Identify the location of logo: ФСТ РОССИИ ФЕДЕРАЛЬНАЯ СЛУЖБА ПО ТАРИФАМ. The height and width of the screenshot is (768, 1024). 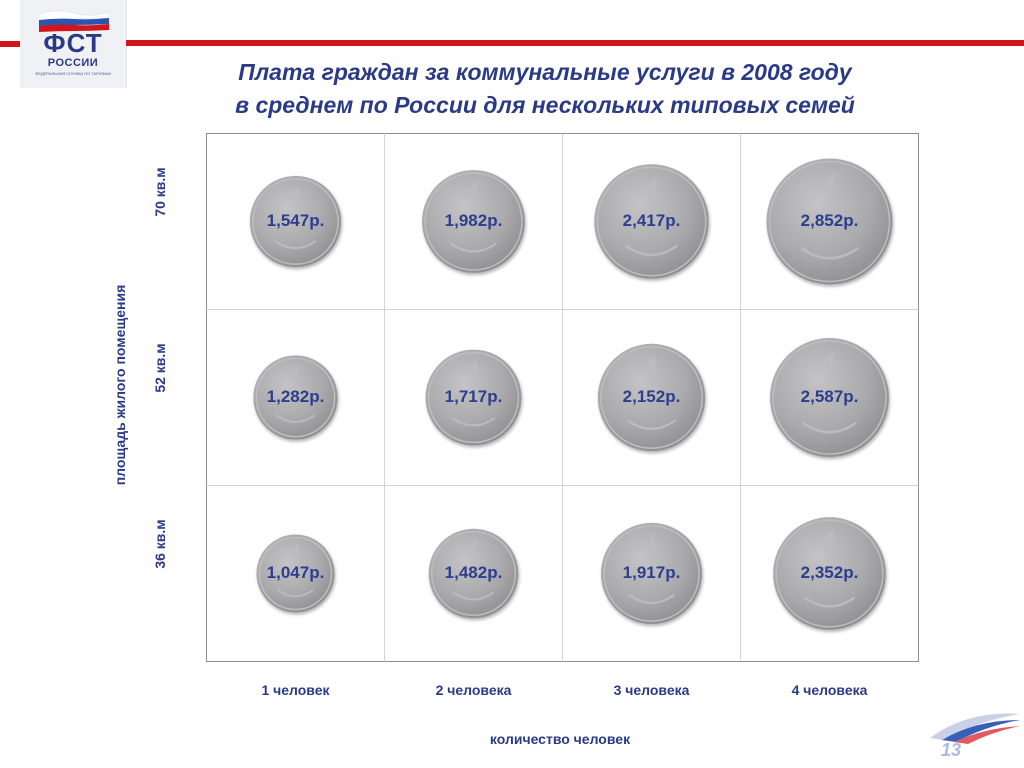
(73, 44).